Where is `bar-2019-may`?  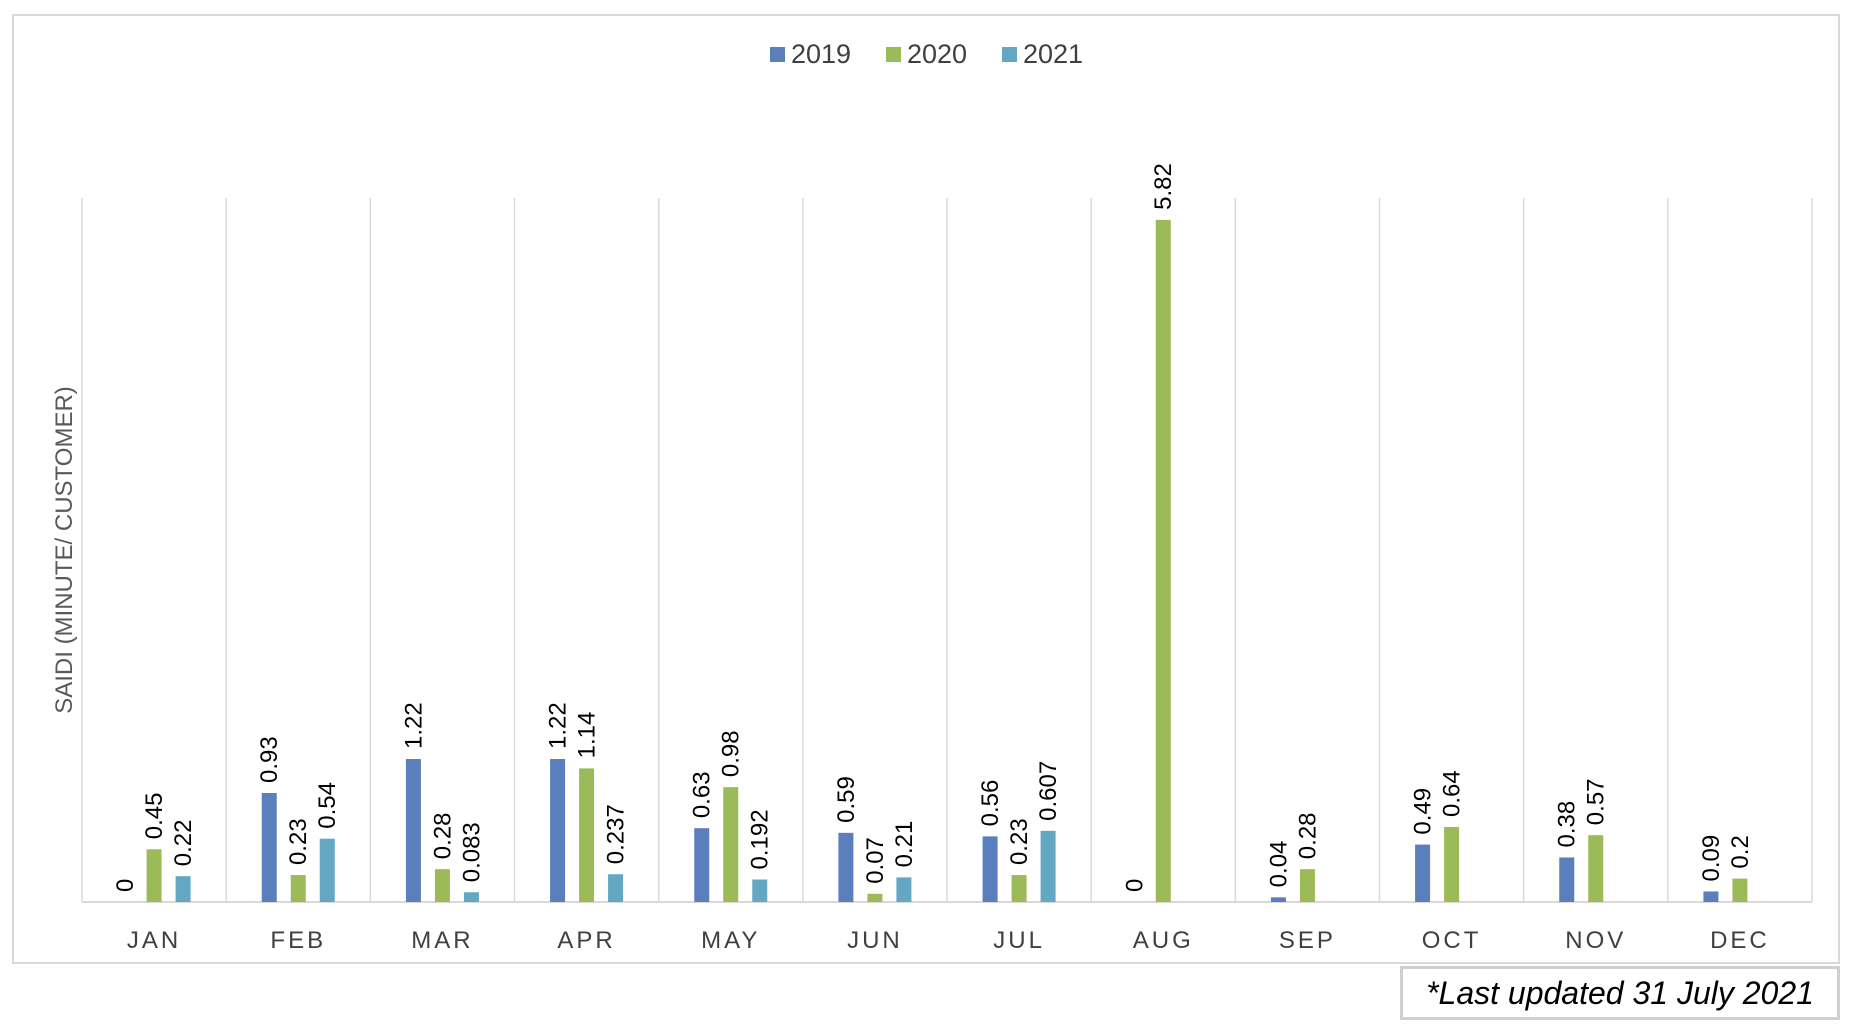 bar-2019-may is located at coordinates (702, 865).